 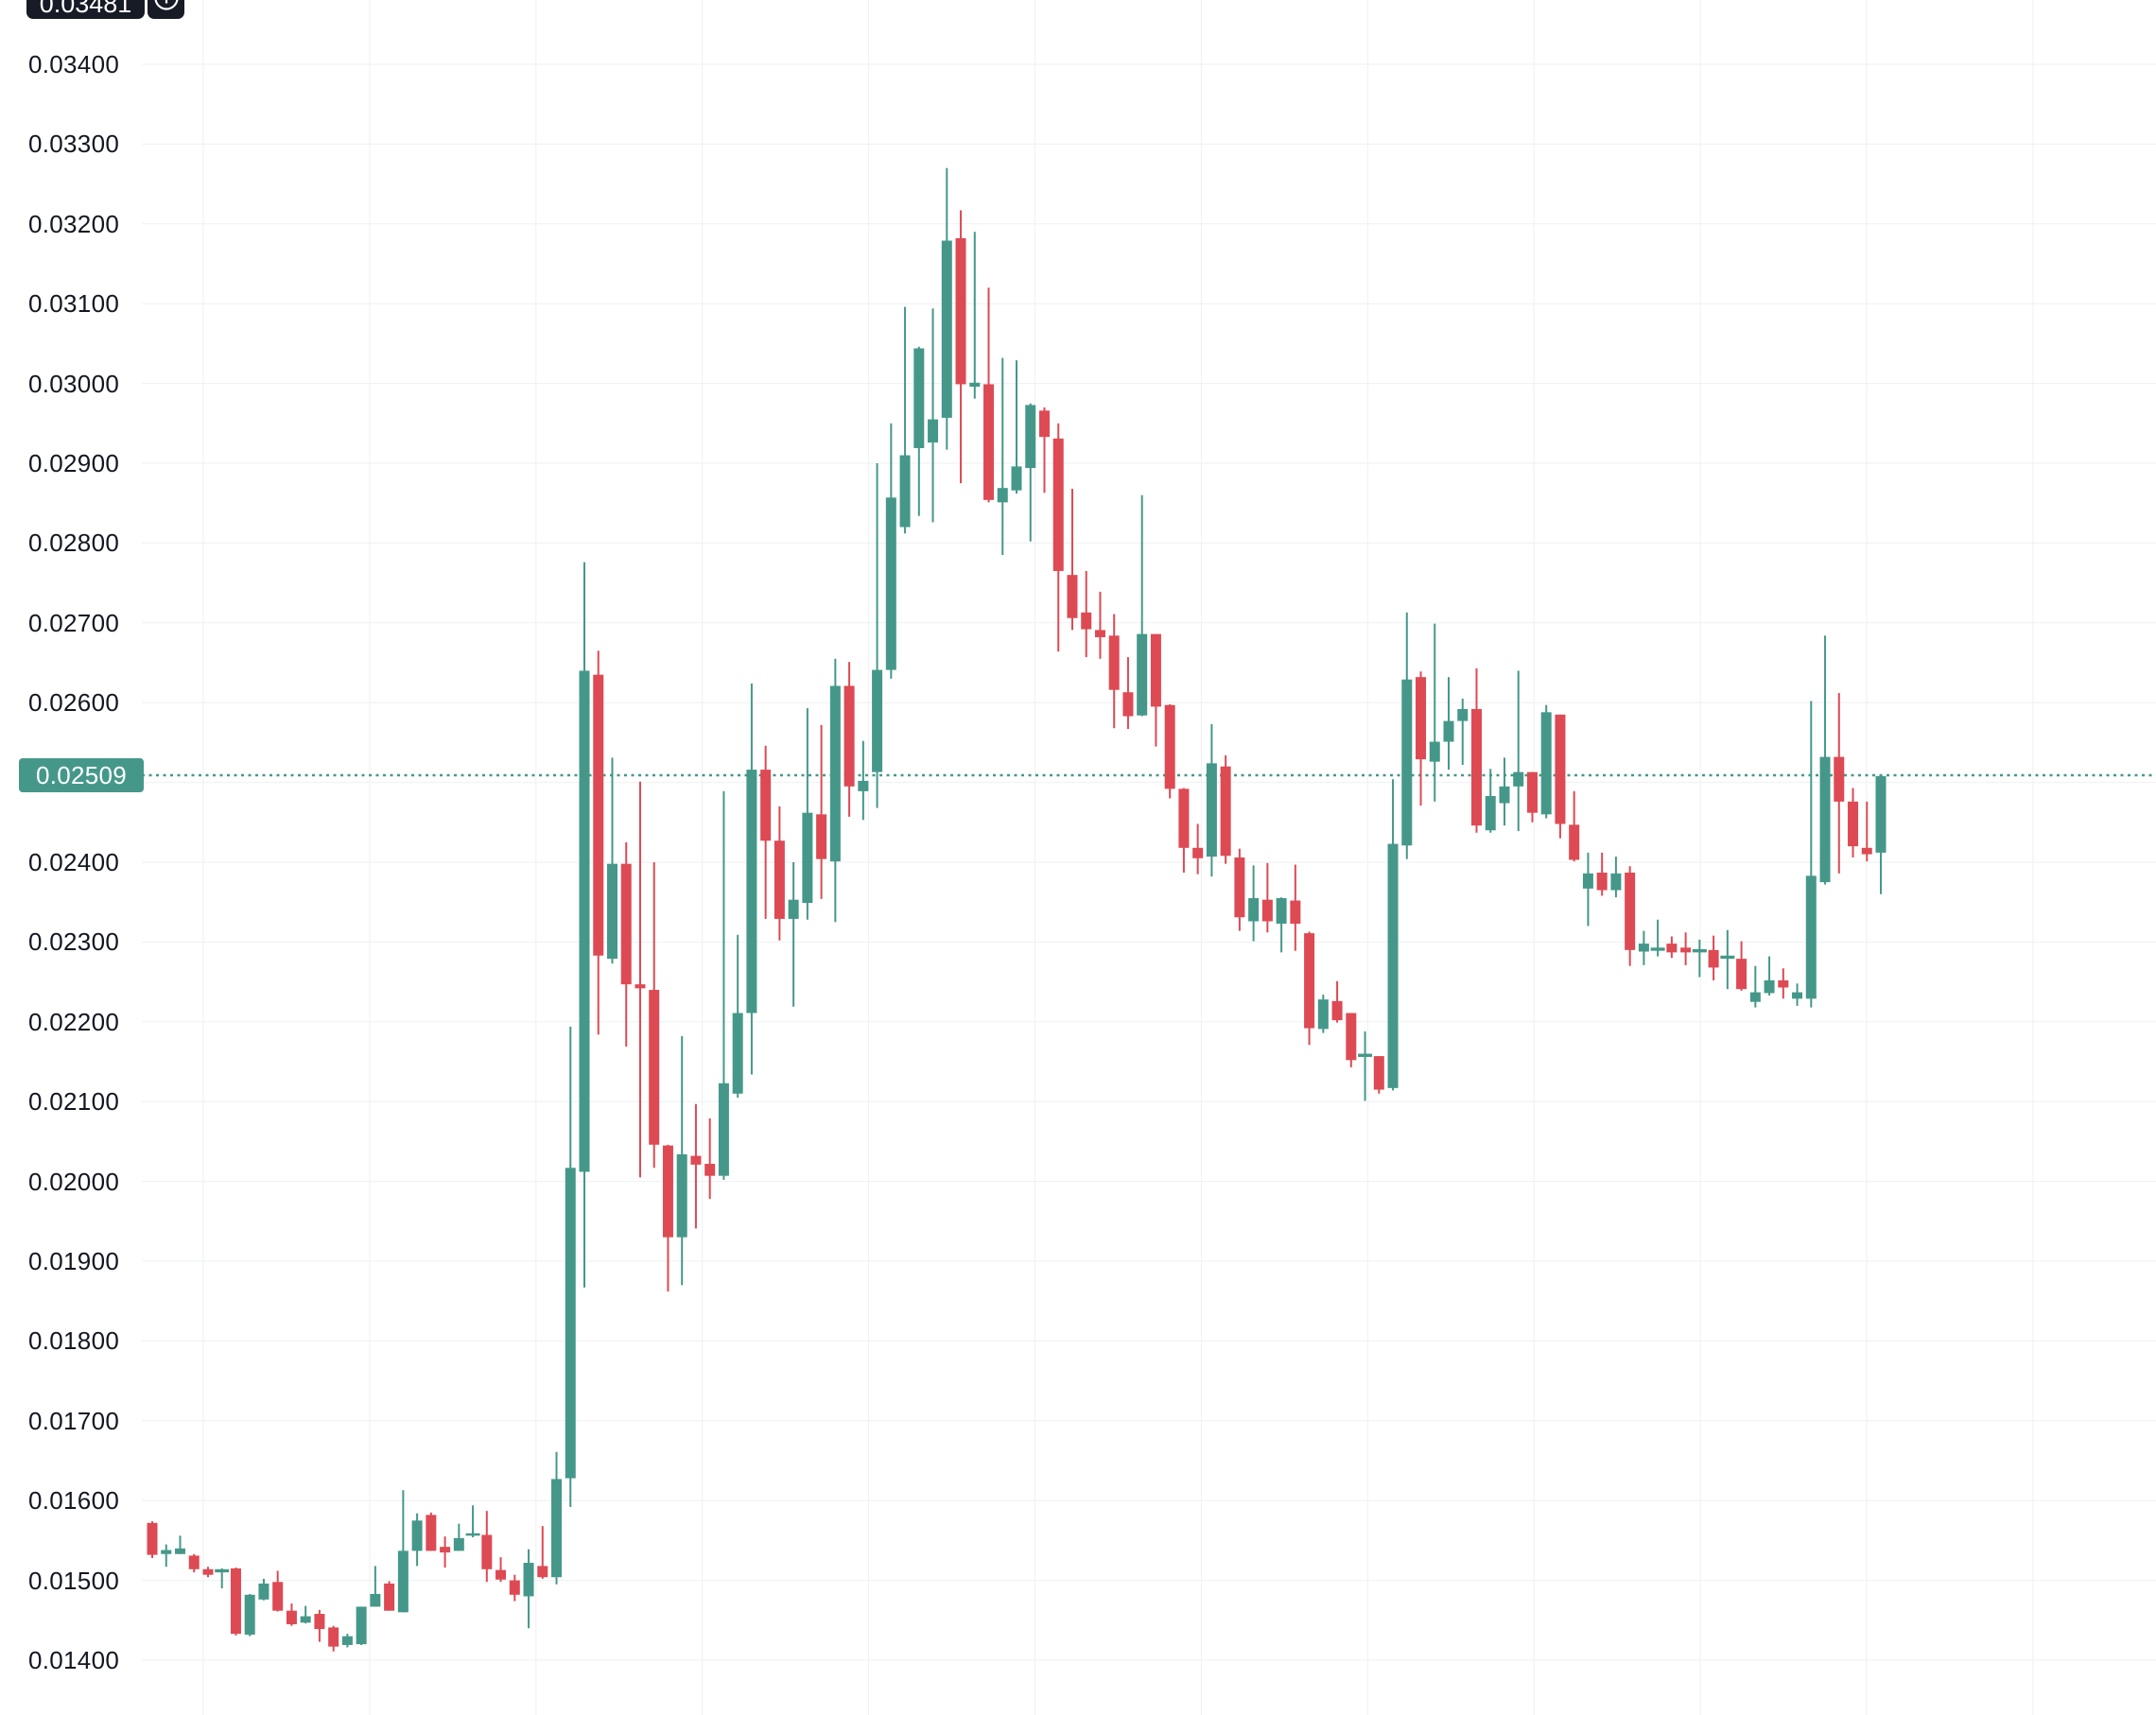 I want to click on corner-price-value: 0.03481, so click(x=85, y=9).